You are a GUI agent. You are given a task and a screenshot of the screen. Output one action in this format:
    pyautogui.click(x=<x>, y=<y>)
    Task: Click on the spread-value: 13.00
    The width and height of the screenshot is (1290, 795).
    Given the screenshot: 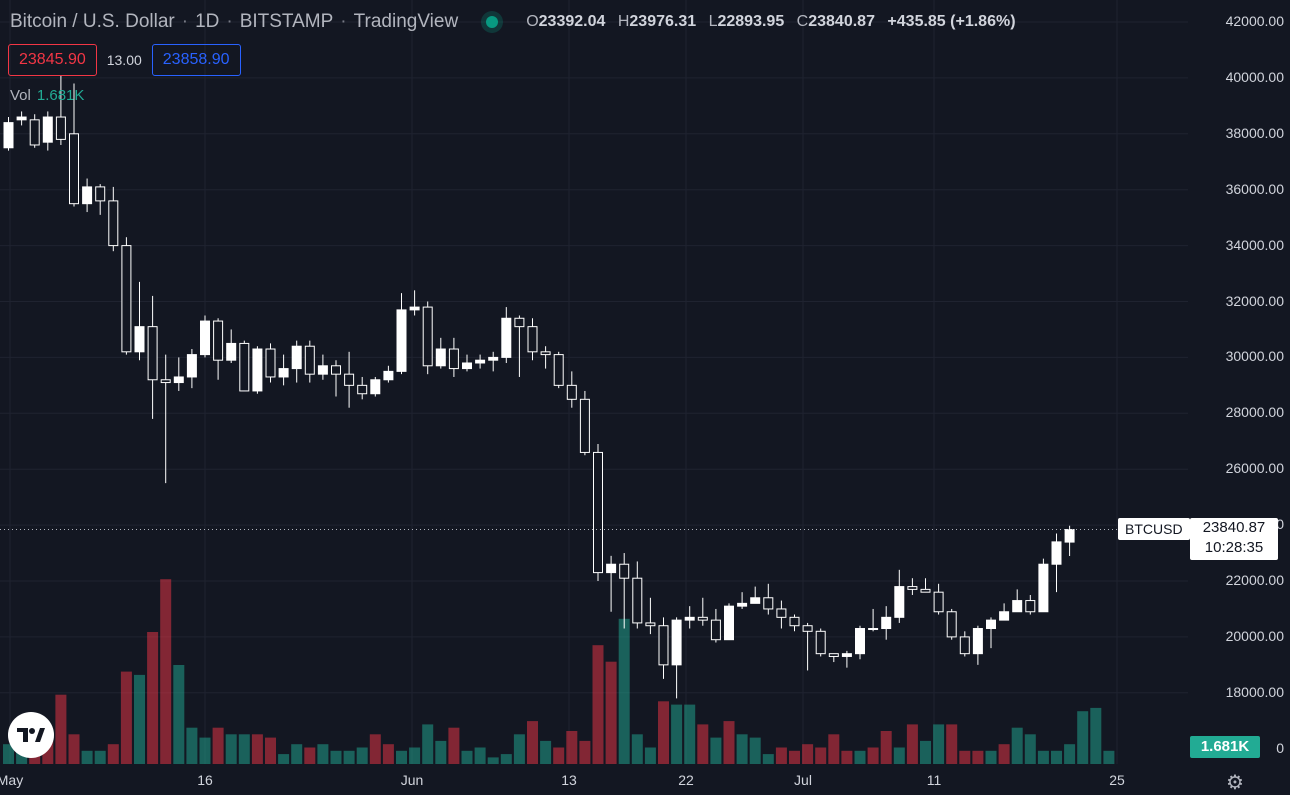 What is the action you would take?
    pyautogui.click(x=124, y=60)
    